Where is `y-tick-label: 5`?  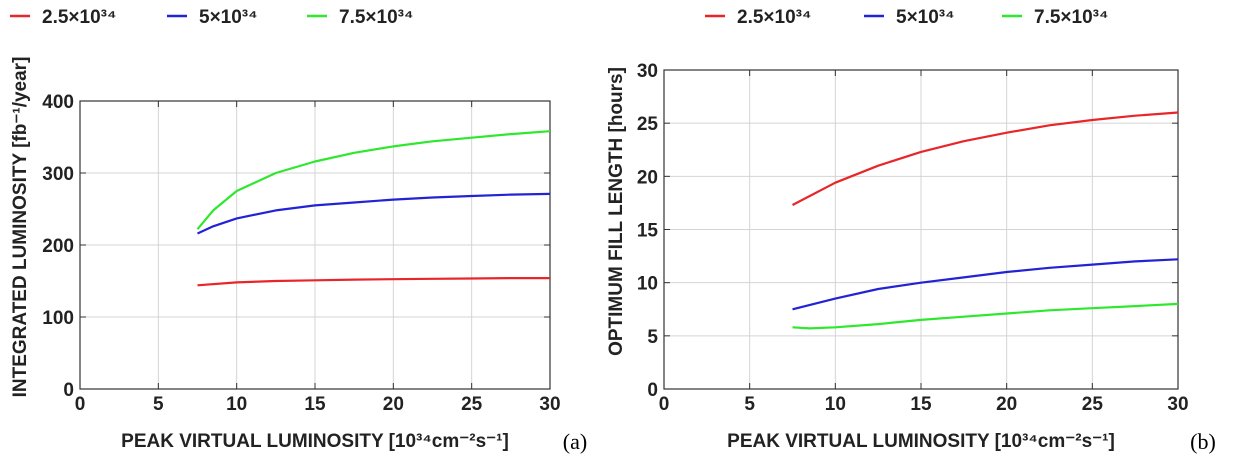 y-tick-label: 5 is located at coordinates (652, 337).